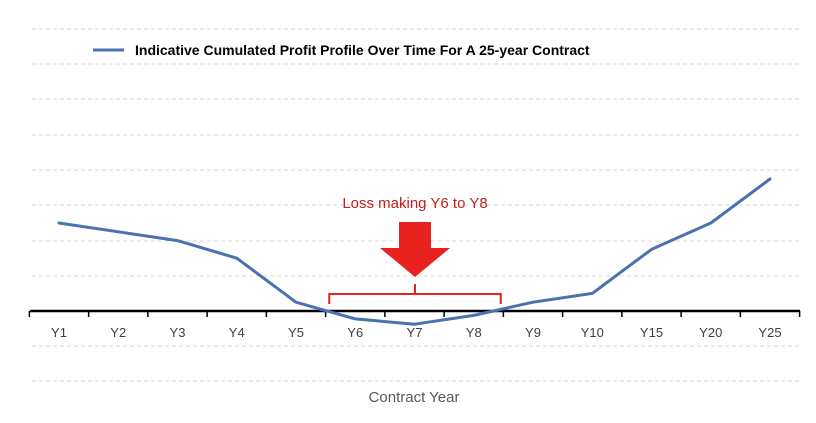 The width and height of the screenshot is (816, 423). Describe the element at coordinates (178, 332) in the screenshot. I see `x-tick-label-y3: Y3` at that location.